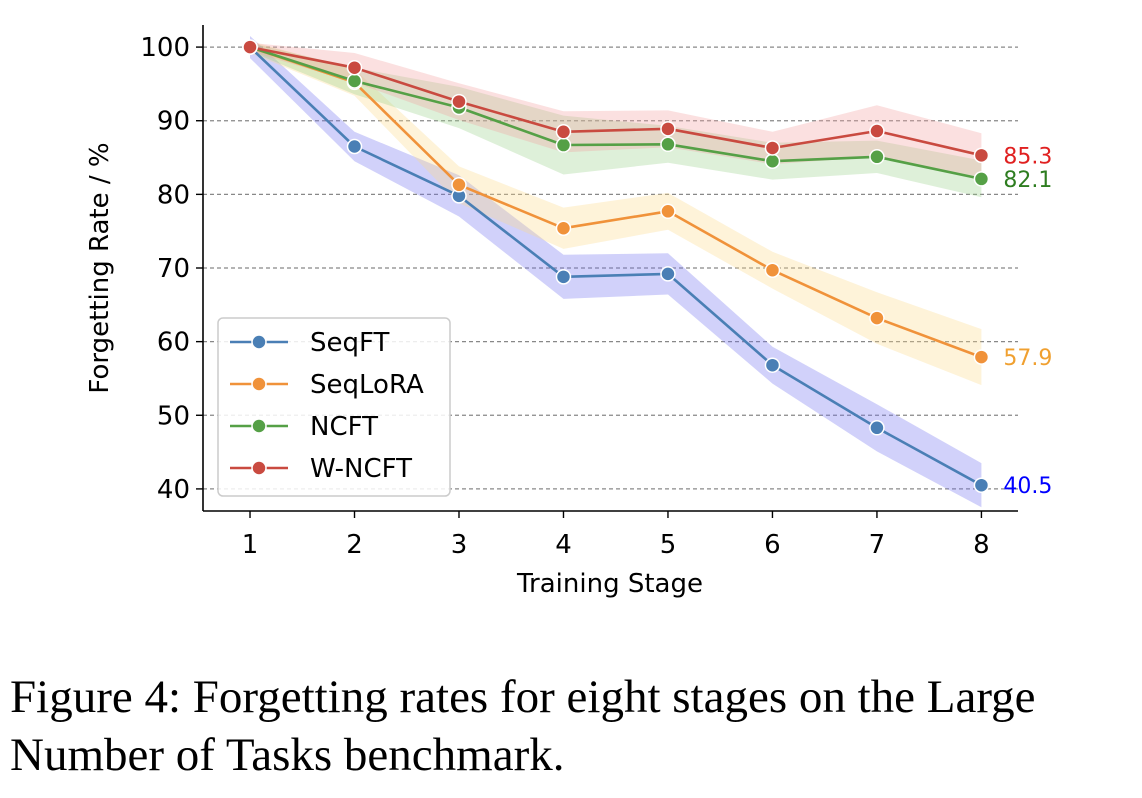  I want to click on end-value-labels: 40.5 57.9 82.185.3, so click(1027, 321).